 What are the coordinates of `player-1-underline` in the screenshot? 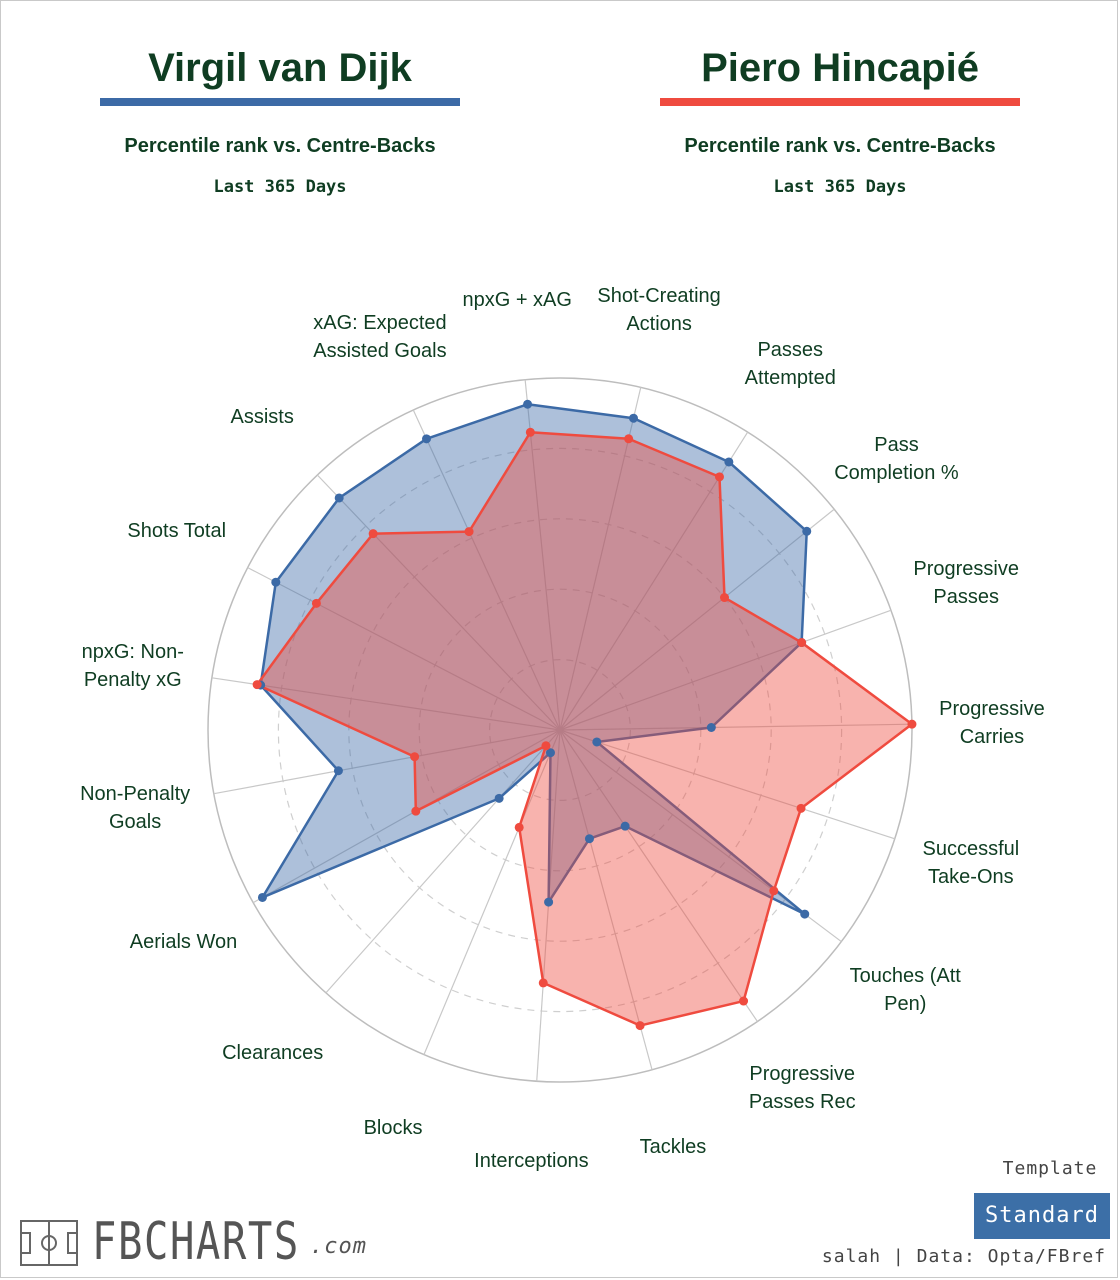 It's located at (280, 102).